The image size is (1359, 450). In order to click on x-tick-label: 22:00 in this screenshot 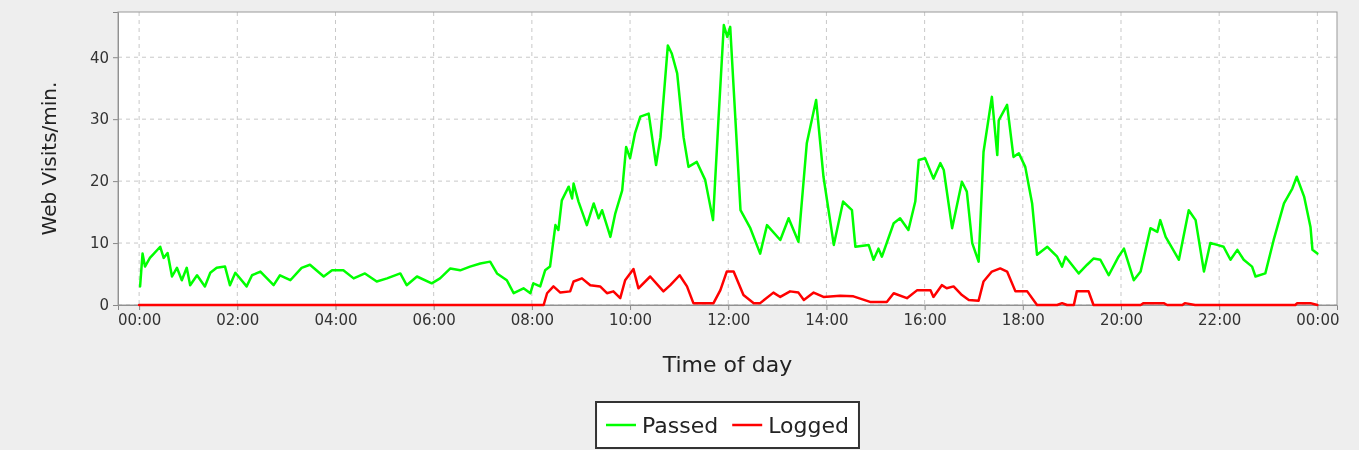, I will do `click(1220, 319)`.